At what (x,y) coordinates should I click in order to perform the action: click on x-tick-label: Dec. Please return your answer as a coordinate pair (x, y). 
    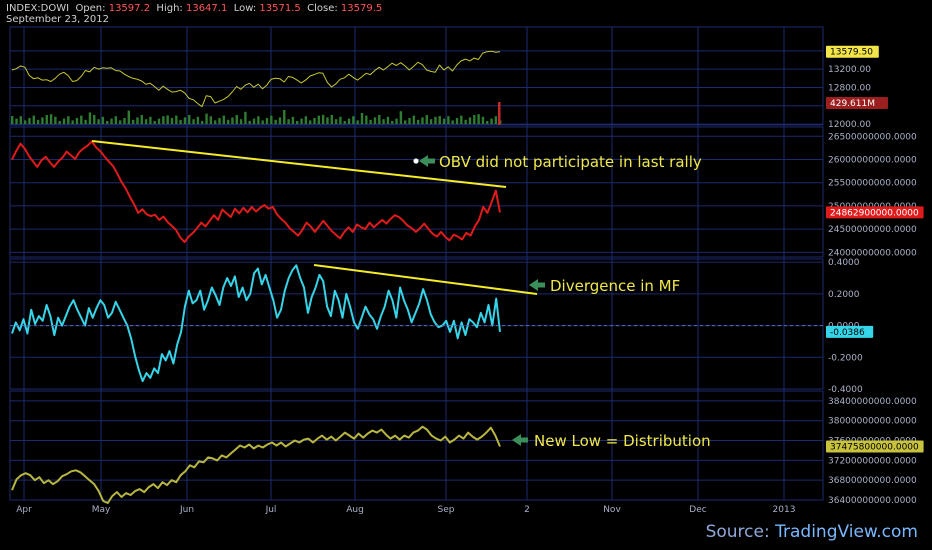
    Looking at the image, I should click on (697, 510).